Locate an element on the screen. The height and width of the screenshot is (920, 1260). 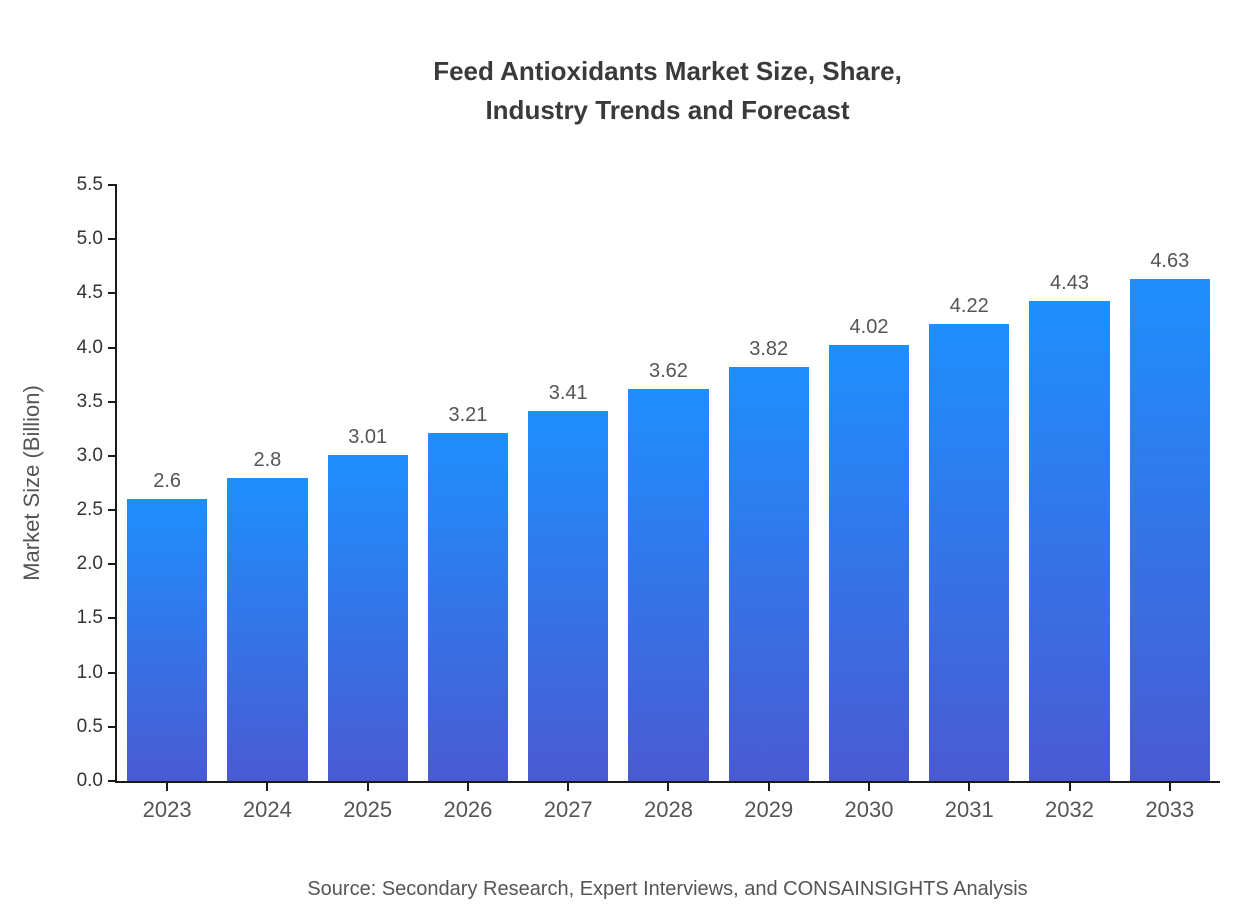
x-axis-category: 2031 is located at coordinates (969, 803).